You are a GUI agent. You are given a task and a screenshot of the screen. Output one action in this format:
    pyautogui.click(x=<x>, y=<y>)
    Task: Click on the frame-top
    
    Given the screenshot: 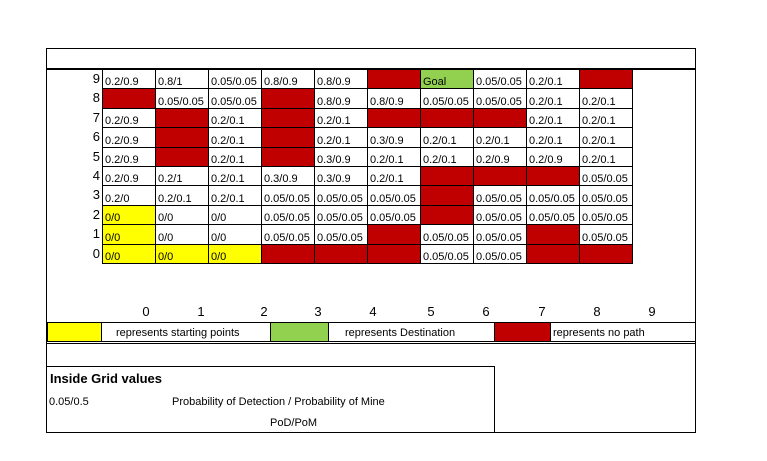 What is the action you would take?
    pyautogui.click(x=371, y=48)
    